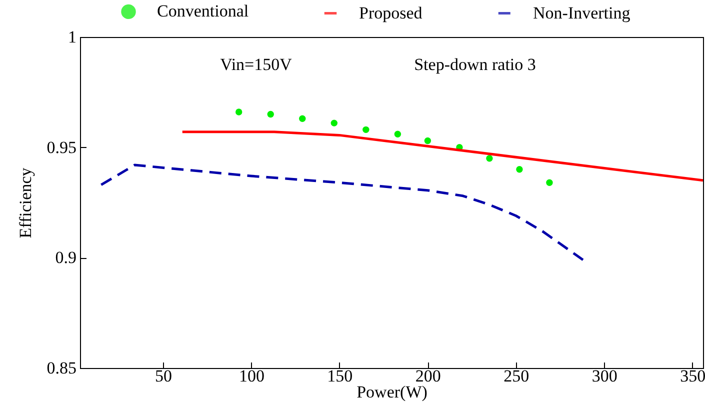  What do you see at coordinates (251, 376) in the screenshot?
I see `x-tick-label: 100` at bounding box center [251, 376].